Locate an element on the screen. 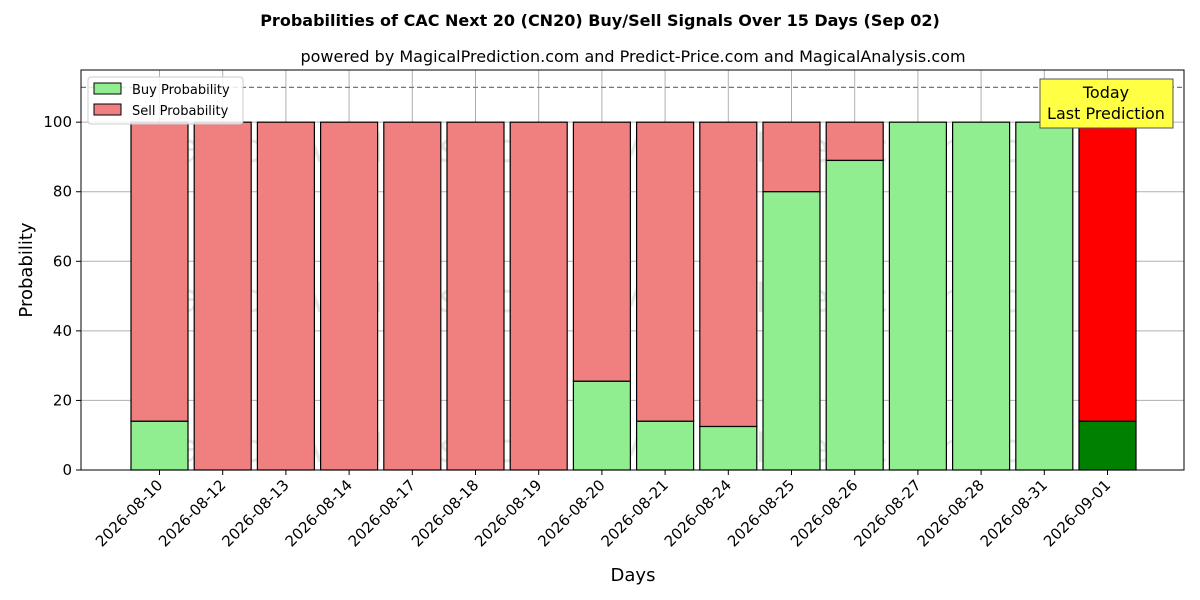 This screenshot has width=1200, height=600. x-tick-label: 2026-08-31 is located at coordinates (1014, 513).